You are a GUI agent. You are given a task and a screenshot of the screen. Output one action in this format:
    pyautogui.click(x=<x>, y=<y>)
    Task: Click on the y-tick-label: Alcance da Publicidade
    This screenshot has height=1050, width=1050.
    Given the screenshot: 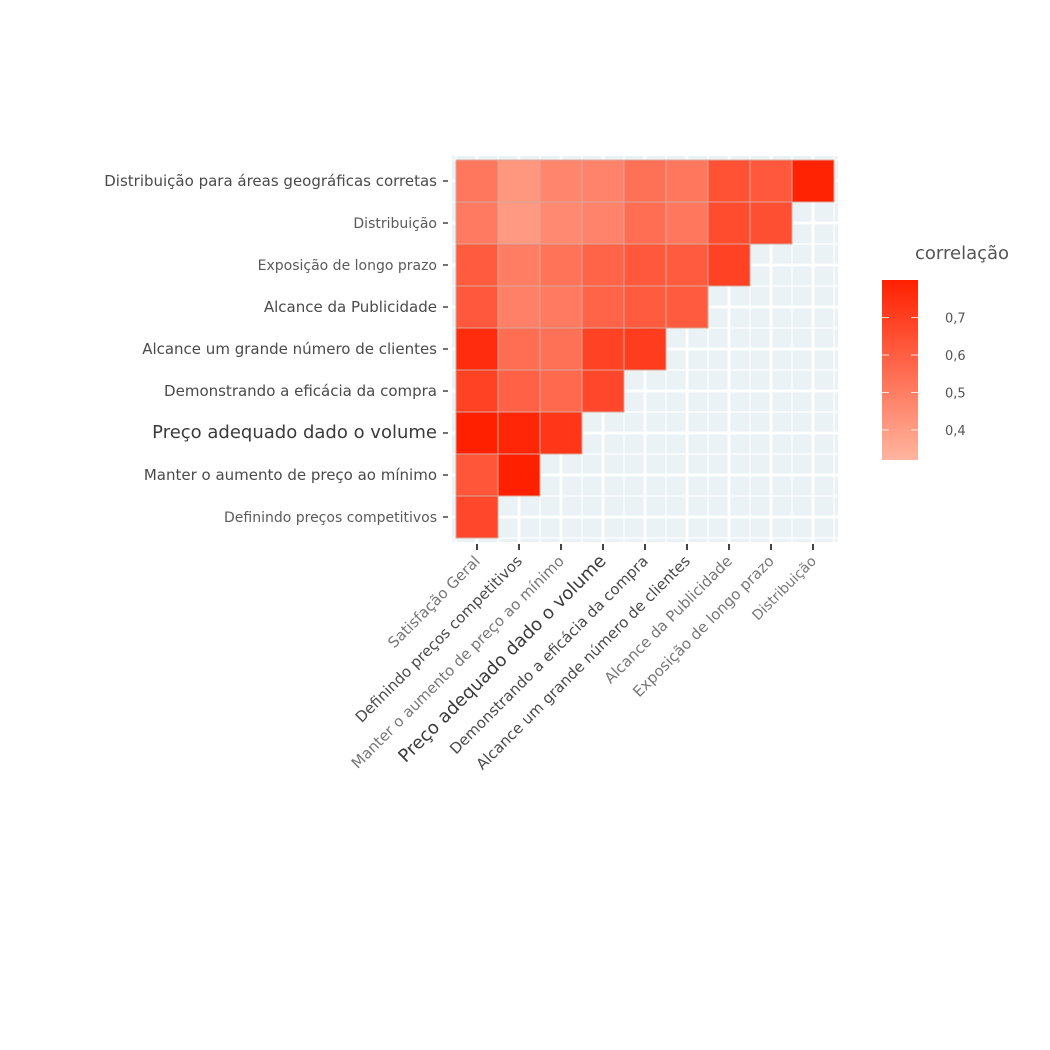 What is the action you would take?
    pyautogui.click(x=350, y=307)
    